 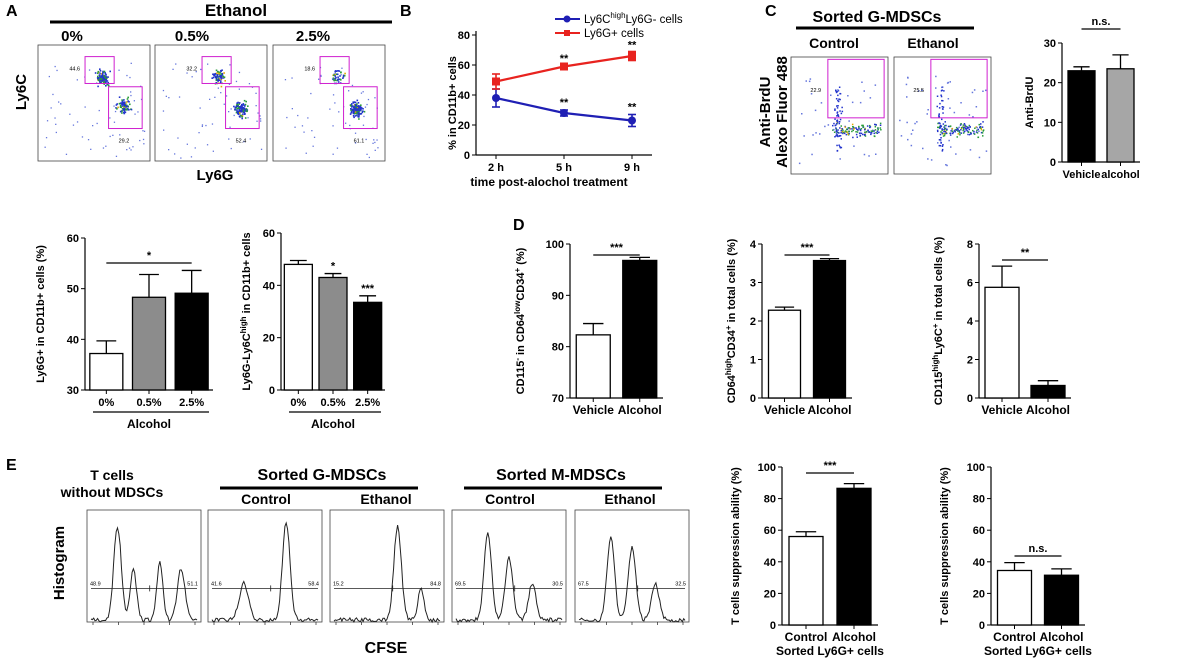 What do you see at coordinates (236, 10) in the screenshot?
I see `ethanol-header: Ethanol` at bounding box center [236, 10].